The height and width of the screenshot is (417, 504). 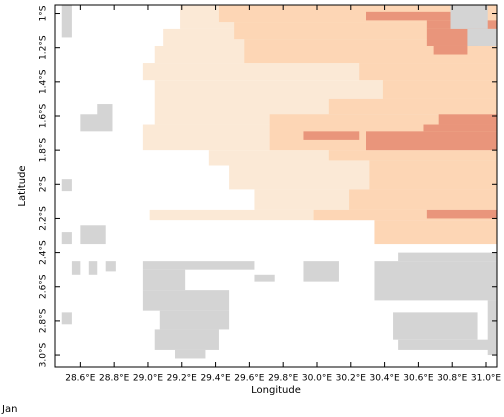 I want to click on y-tick-label: 2°S, so click(x=44, y=184).